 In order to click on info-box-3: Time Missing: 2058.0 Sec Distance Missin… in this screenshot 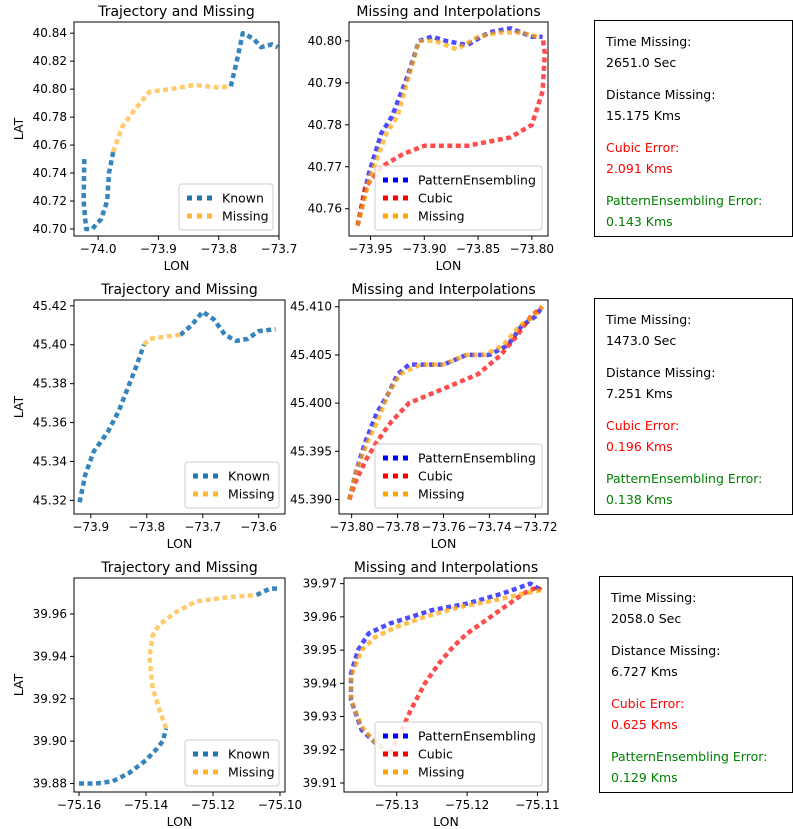, I will do `click(696, 684)`.